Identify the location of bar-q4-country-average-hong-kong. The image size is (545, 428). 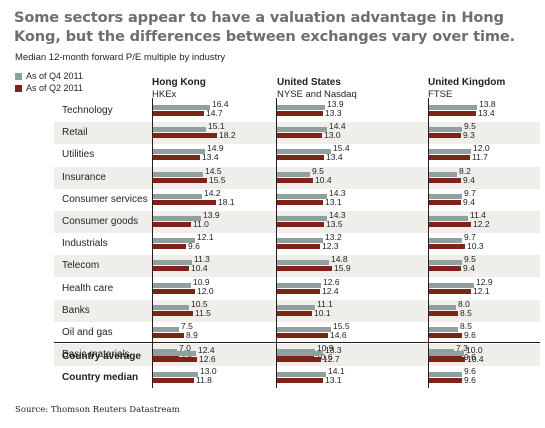
(174, 353).